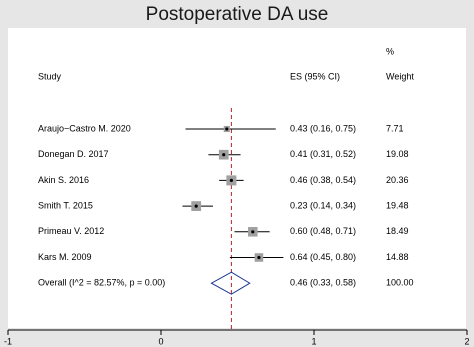 The width and height of the screenshot is (474, 347). What do you see at coordinates (160, 341) in the screenshot?
I see `x-tick-label: 0` at bounding box center [160, 341].